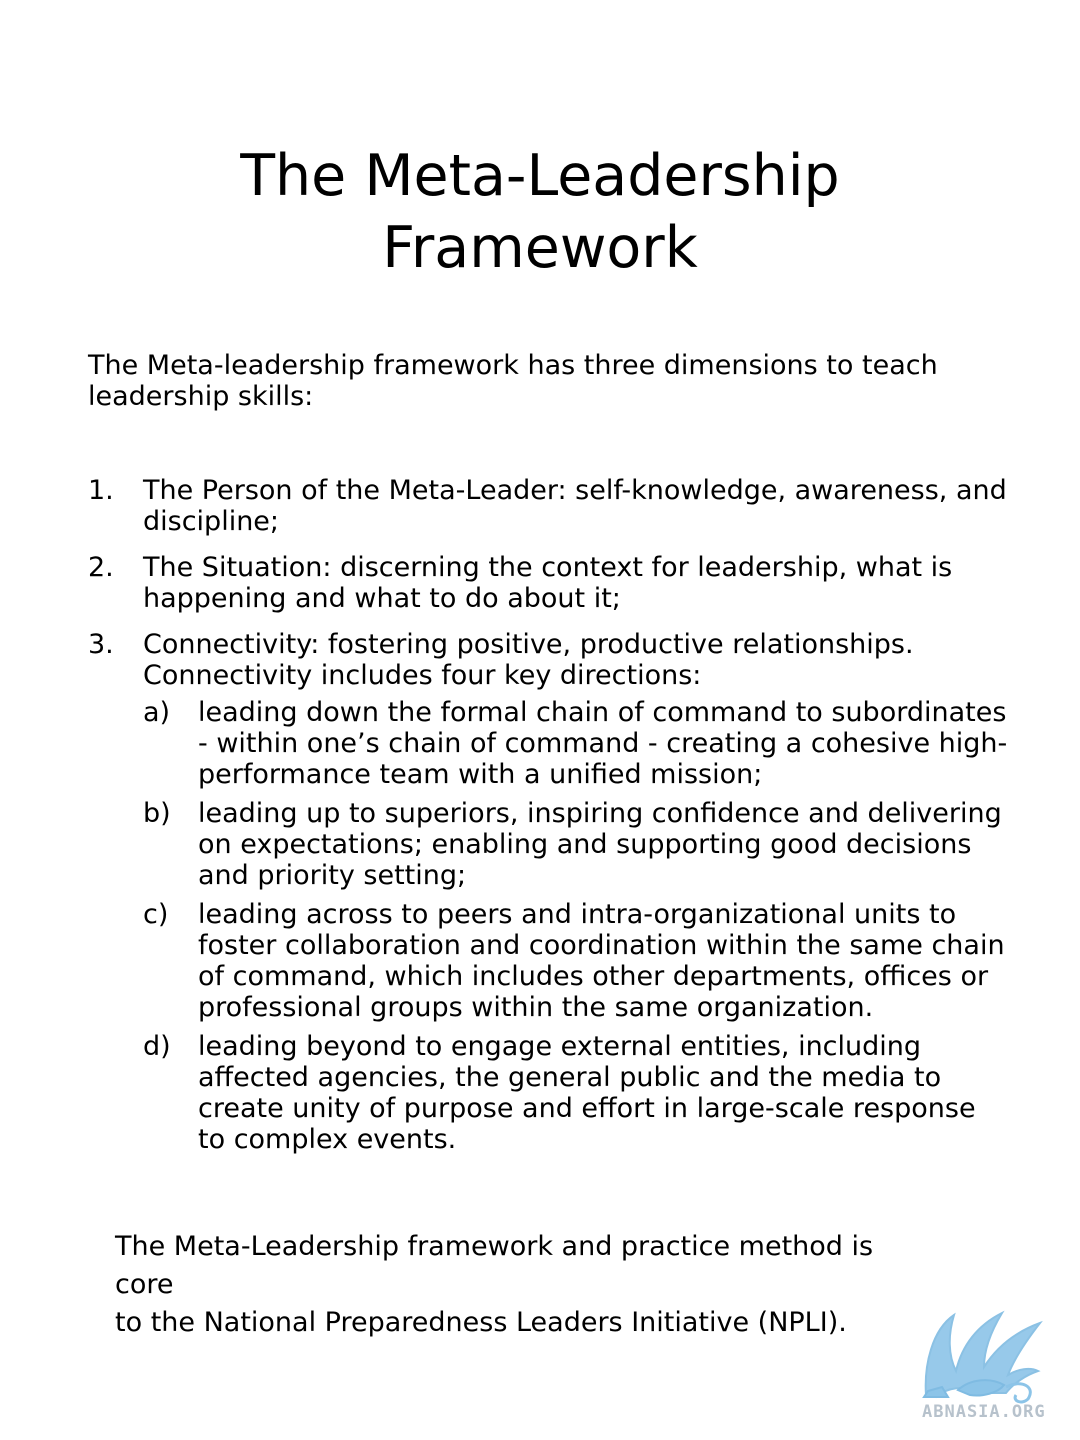  Describe the element at coordinates (540, 176) in the screenshot. I see `slide-title-line-1: The Meta-Leadership` at that location.